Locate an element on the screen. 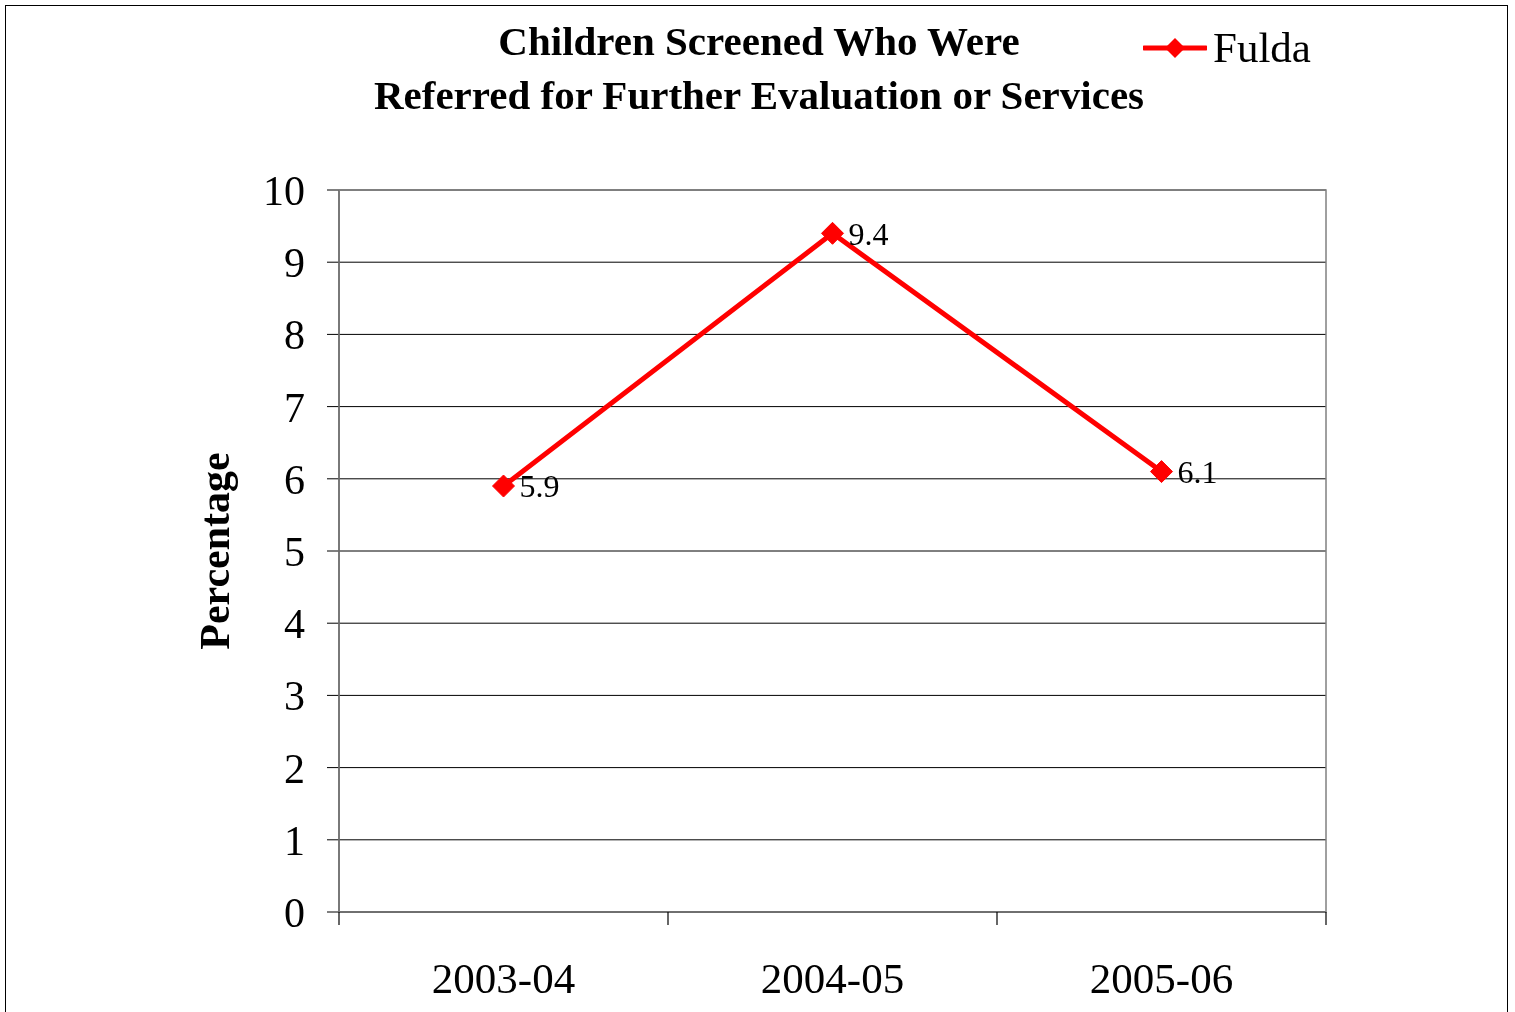  y-tick-label: 4 is located at coordinates (294, 624).